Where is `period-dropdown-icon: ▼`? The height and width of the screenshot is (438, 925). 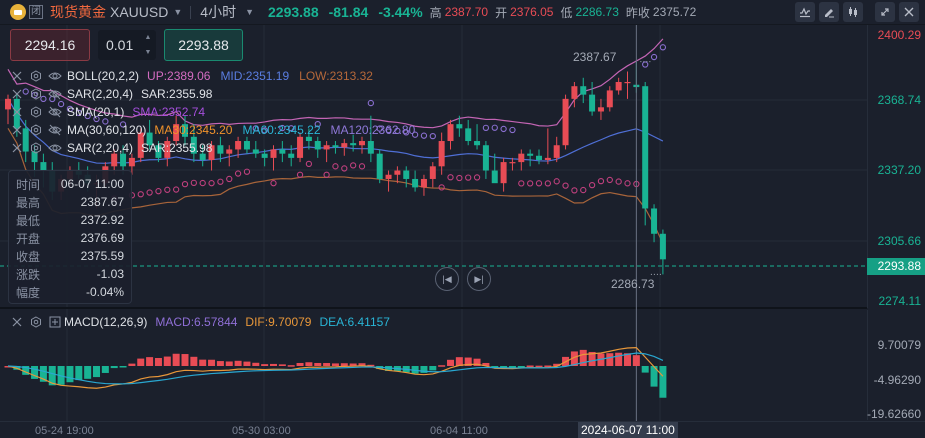 period-dropdown-icon: ▼ is located at coordinates (249, 12).